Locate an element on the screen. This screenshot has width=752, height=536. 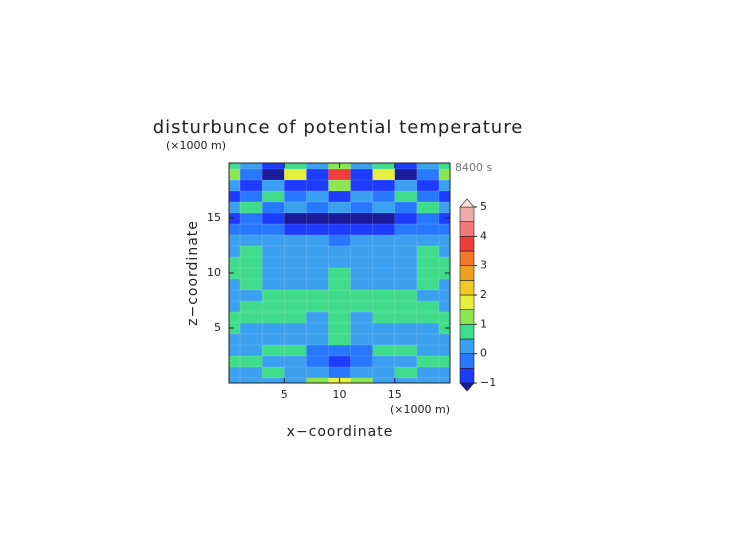
y-axis-label: z−coordinate is located at coordinates (193, 273).